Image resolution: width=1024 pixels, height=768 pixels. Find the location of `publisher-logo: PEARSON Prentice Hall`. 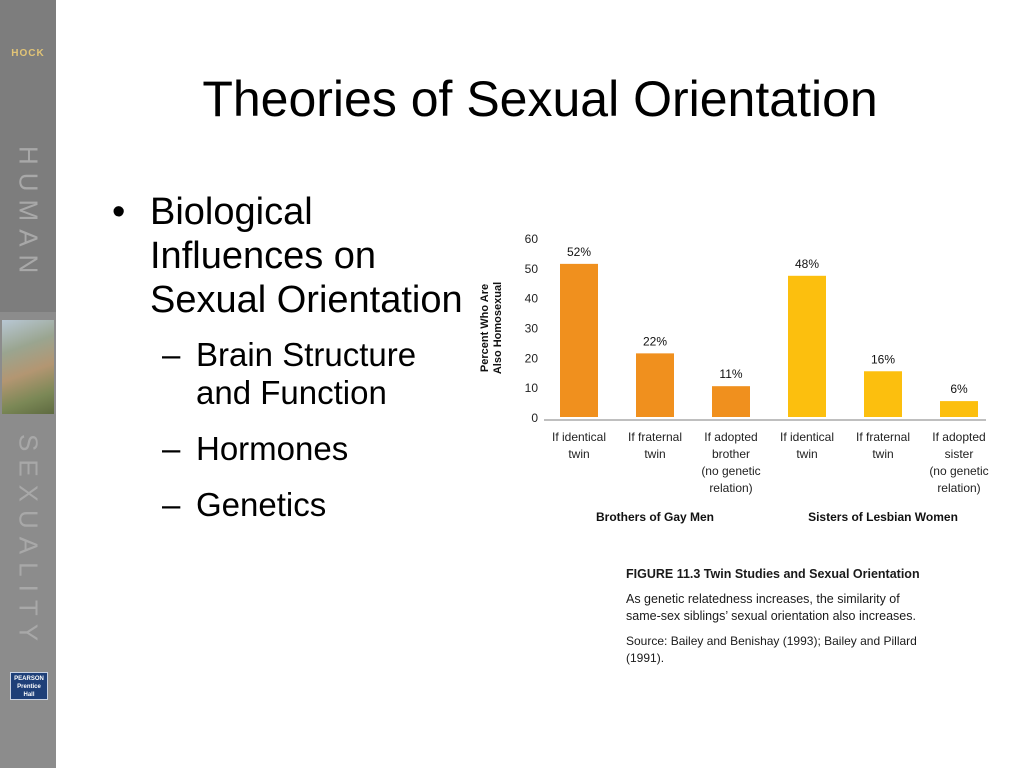

publisher-logo: PEARSON Prentice Hall is located at coordinates (29, 686).